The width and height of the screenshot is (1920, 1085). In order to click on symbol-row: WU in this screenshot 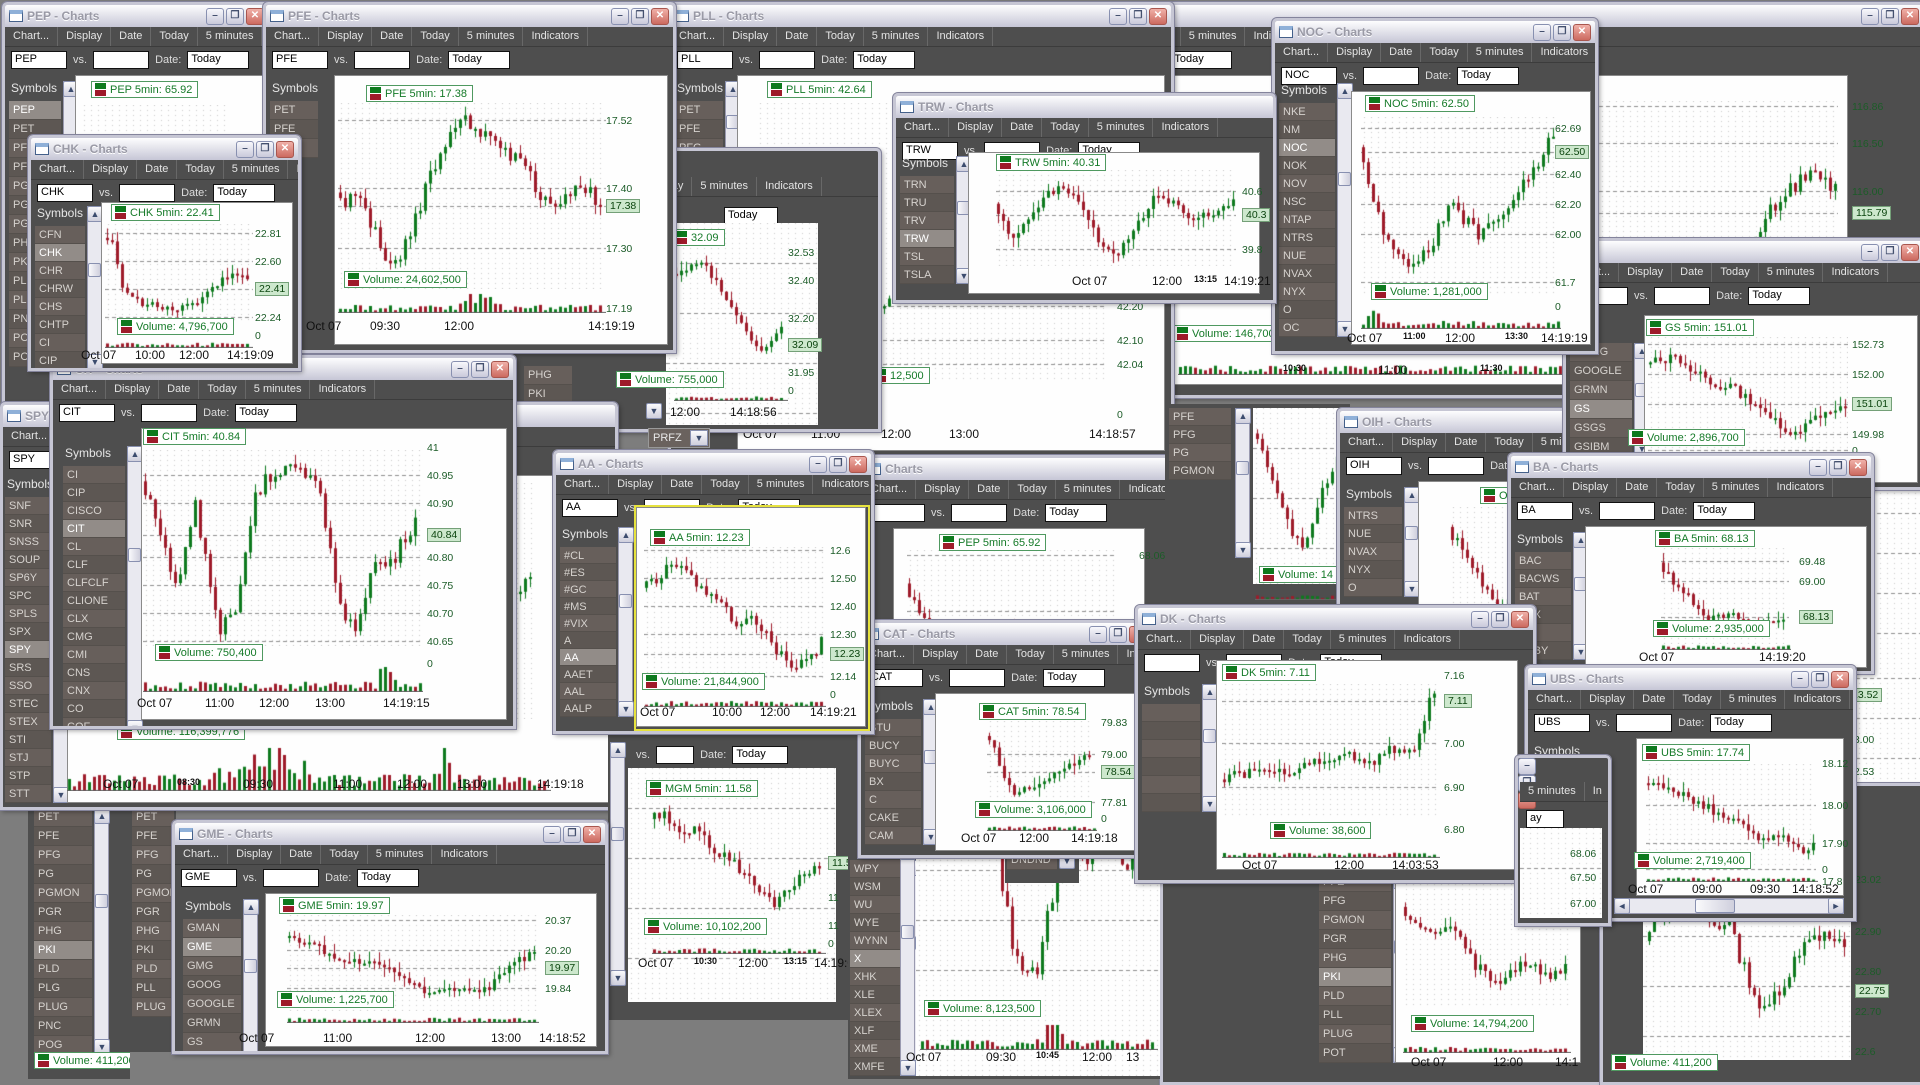, I will do `click(875, 905)`.